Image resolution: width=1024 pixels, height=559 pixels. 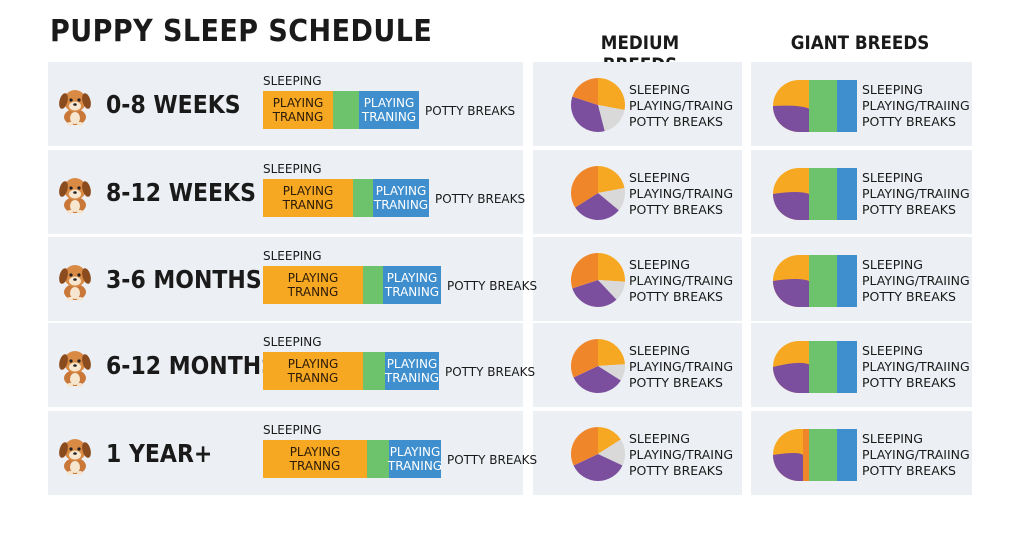 What do you see at coordinates (860, 43) in the screenshot?
I see `giant-breeds-header: GIANT BREEDS` at bounding box center [860, 43].